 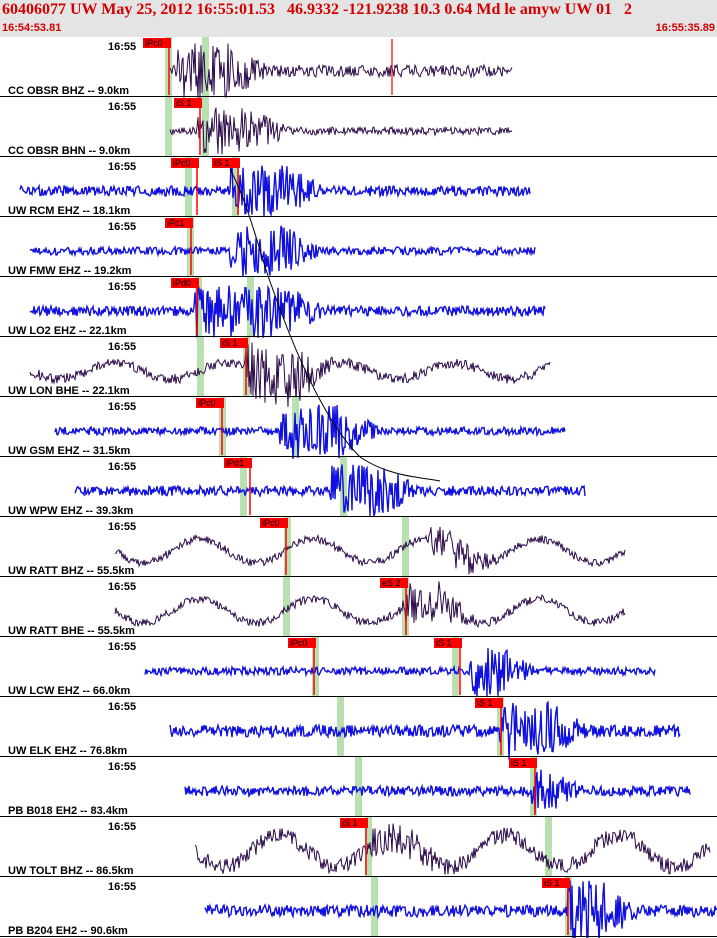 I want to click on phase-pick: iPd1, so click(x=238, y=486).